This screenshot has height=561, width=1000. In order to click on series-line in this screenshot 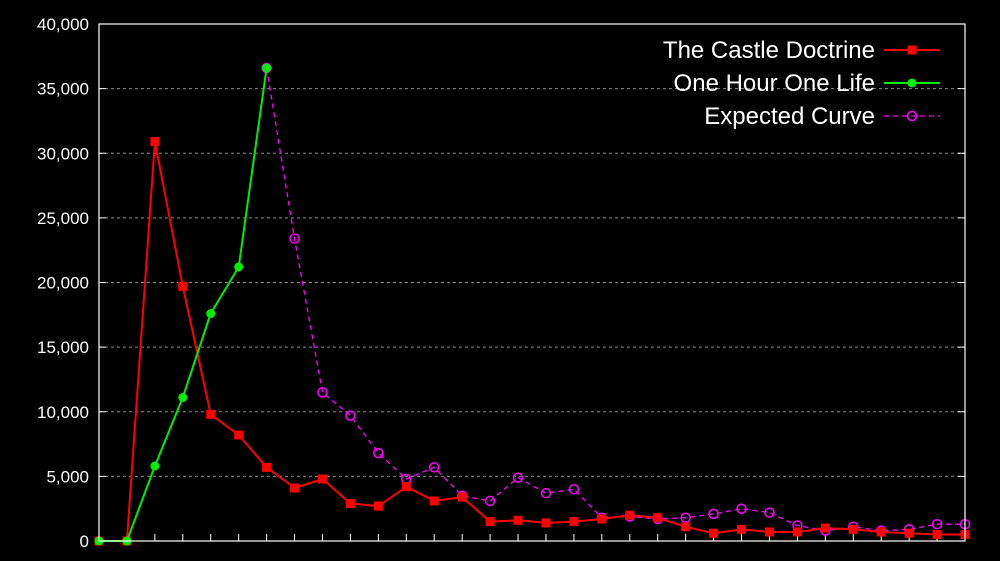, I will do `click(183, 304)`.